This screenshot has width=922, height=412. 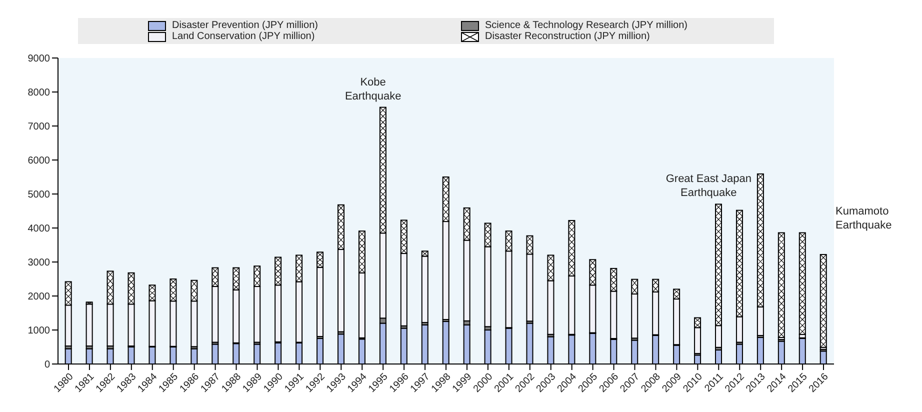 What do you see at coordinates (39, 127) in the screenshot?
I see `y-tick-label: 7000` at bounding box center [39, 127].